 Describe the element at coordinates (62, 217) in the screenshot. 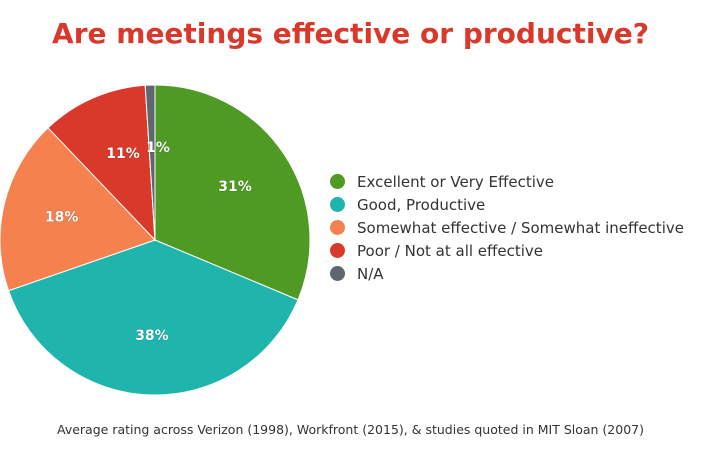

I see `data-label-somewhat: 18%` at that location.